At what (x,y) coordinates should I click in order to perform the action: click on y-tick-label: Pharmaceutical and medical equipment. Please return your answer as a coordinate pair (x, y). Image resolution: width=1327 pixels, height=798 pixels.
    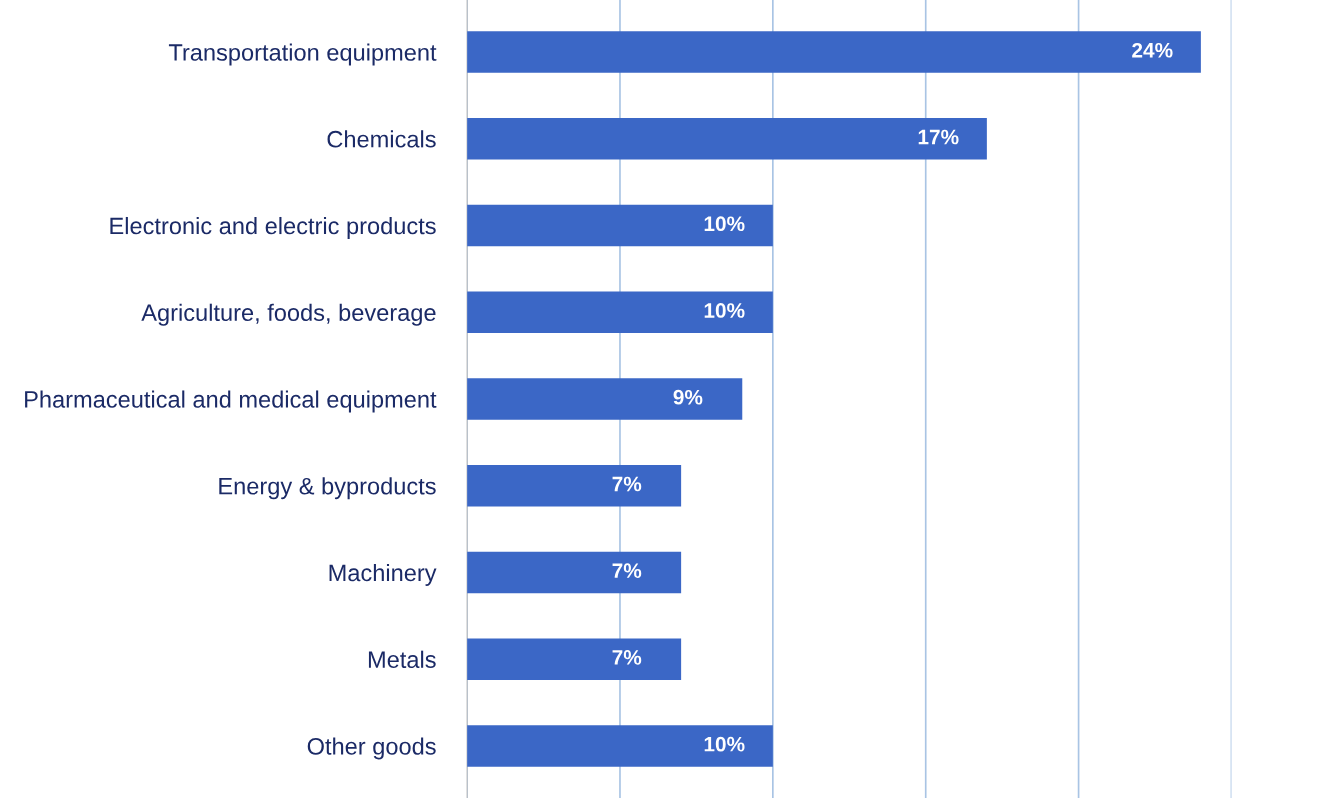
    Looking at the image, I should click on (231, 401).